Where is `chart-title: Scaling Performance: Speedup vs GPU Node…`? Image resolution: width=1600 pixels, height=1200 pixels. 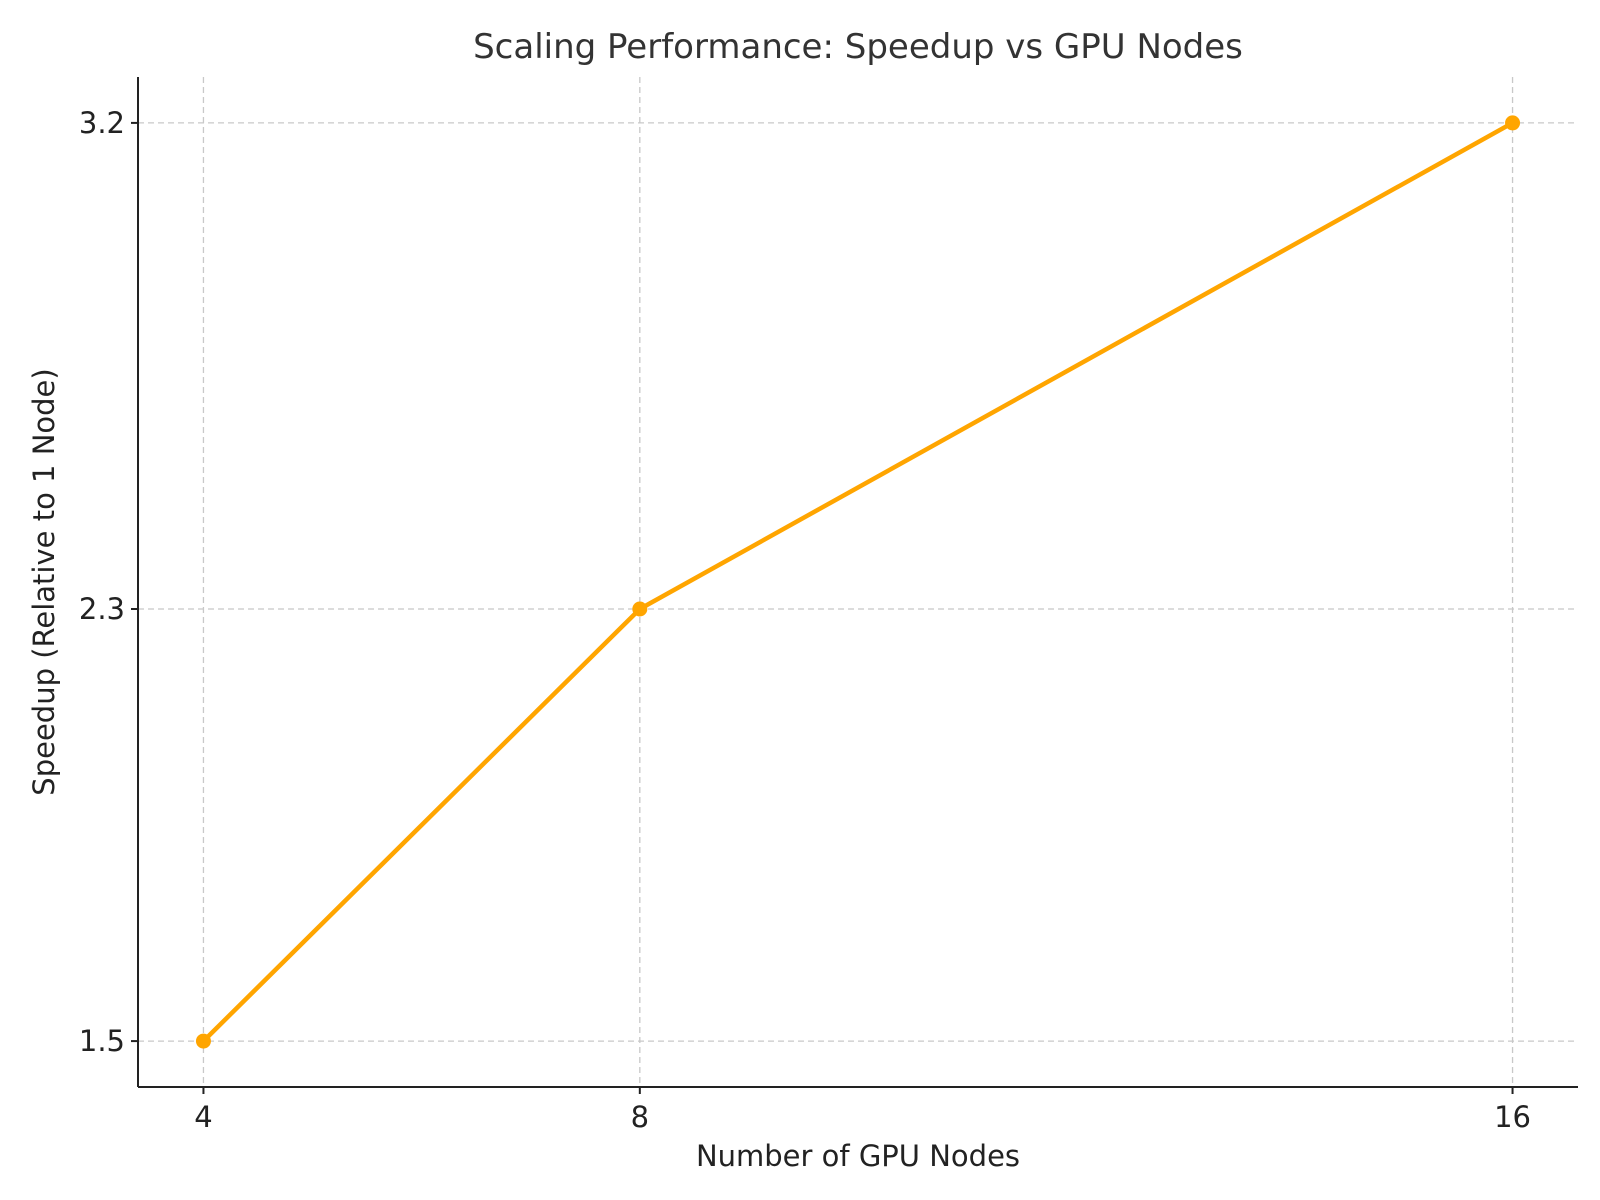 chart-title: Scaling Performance: Speedup vs GPU Node… is located at coordinates (858, 47).